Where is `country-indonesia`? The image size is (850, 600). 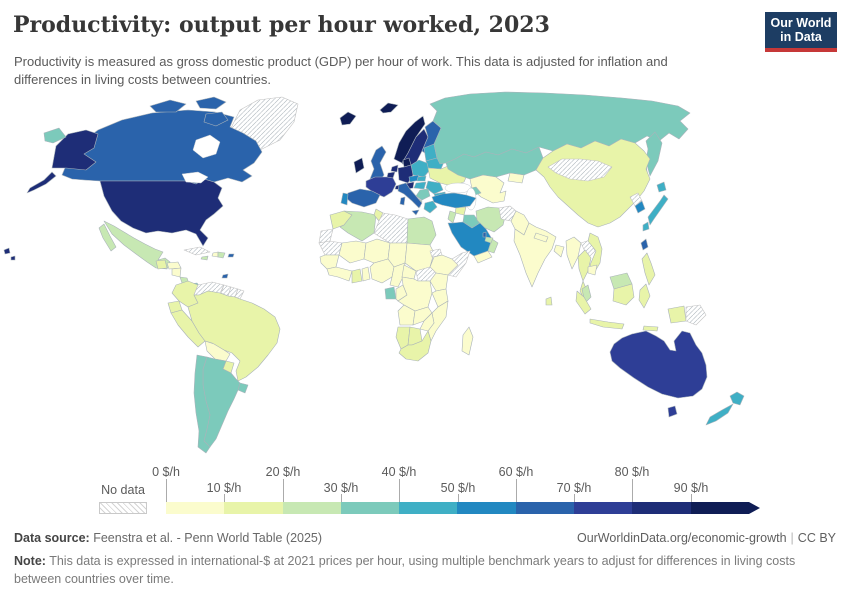 country-indonesia is located at coordinates (631, 307).